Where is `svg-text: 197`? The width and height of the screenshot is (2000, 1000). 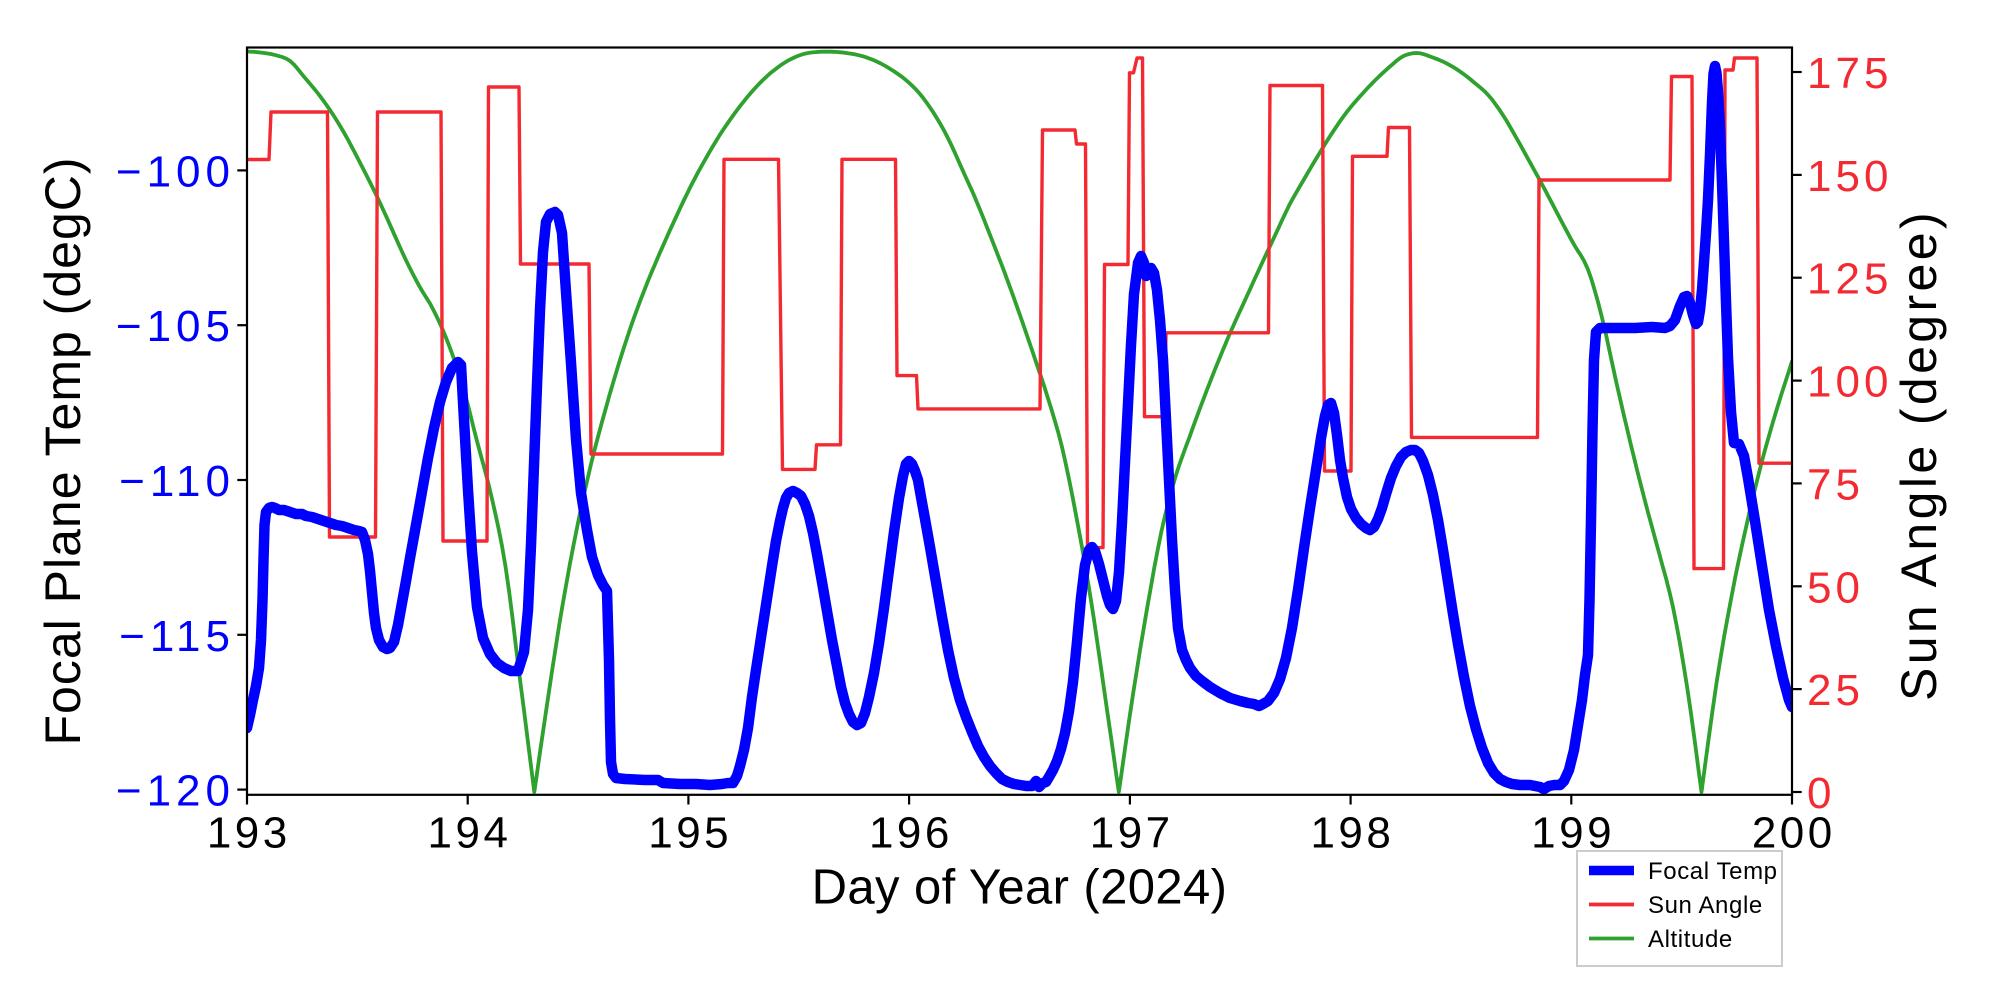
svg-text: 197 is located at coordinates (1132, 833).